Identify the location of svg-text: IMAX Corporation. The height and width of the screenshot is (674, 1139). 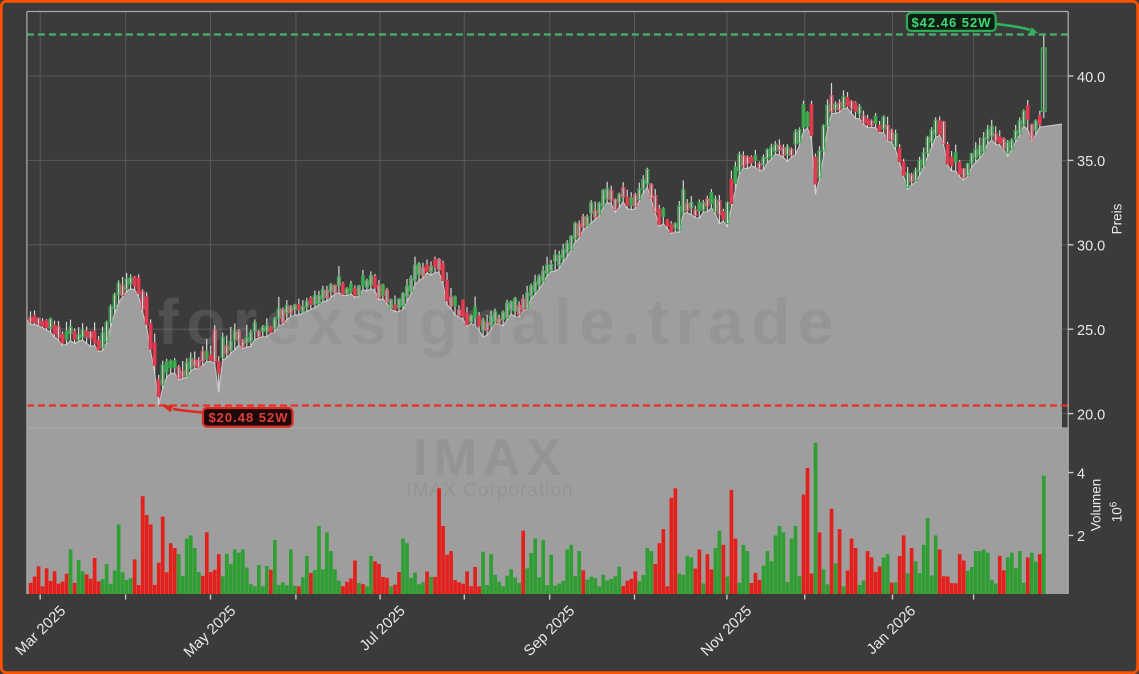
(489, 490).